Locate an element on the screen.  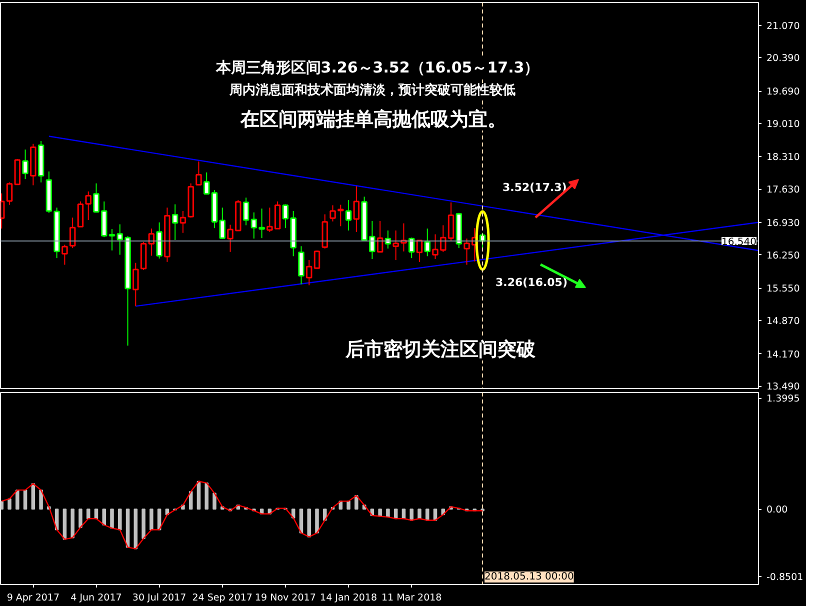
y-tick-label: 14.170 is located at coordinates (783, 354).